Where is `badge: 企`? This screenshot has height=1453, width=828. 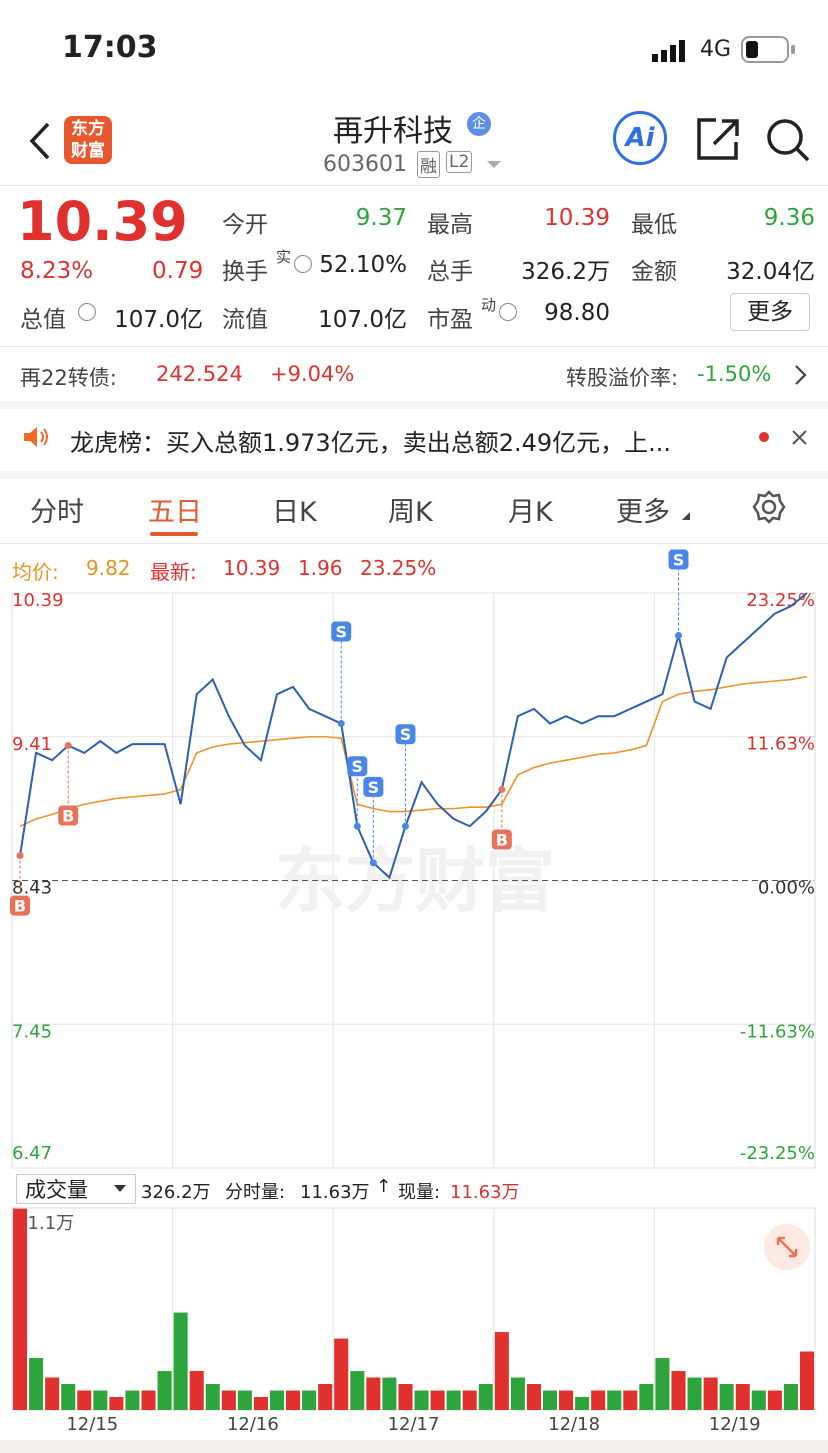 badge: 企 is located at coordinates (479, 124).